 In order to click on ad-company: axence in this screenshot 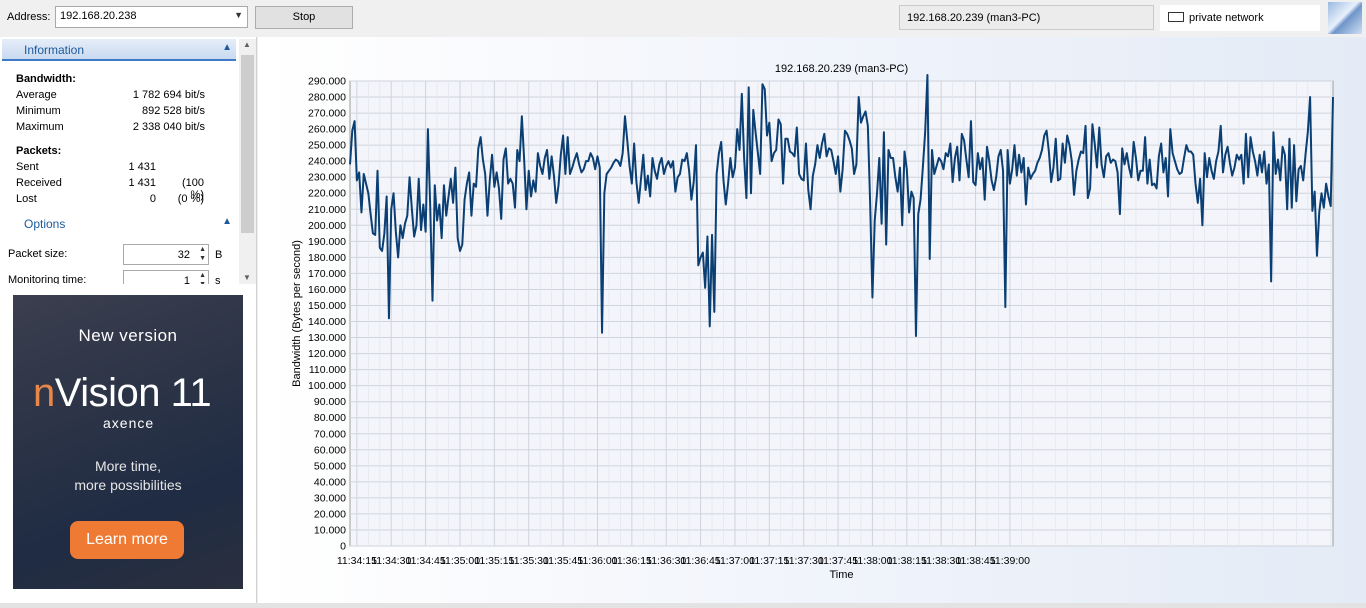, I will do `click(129, 423)`.